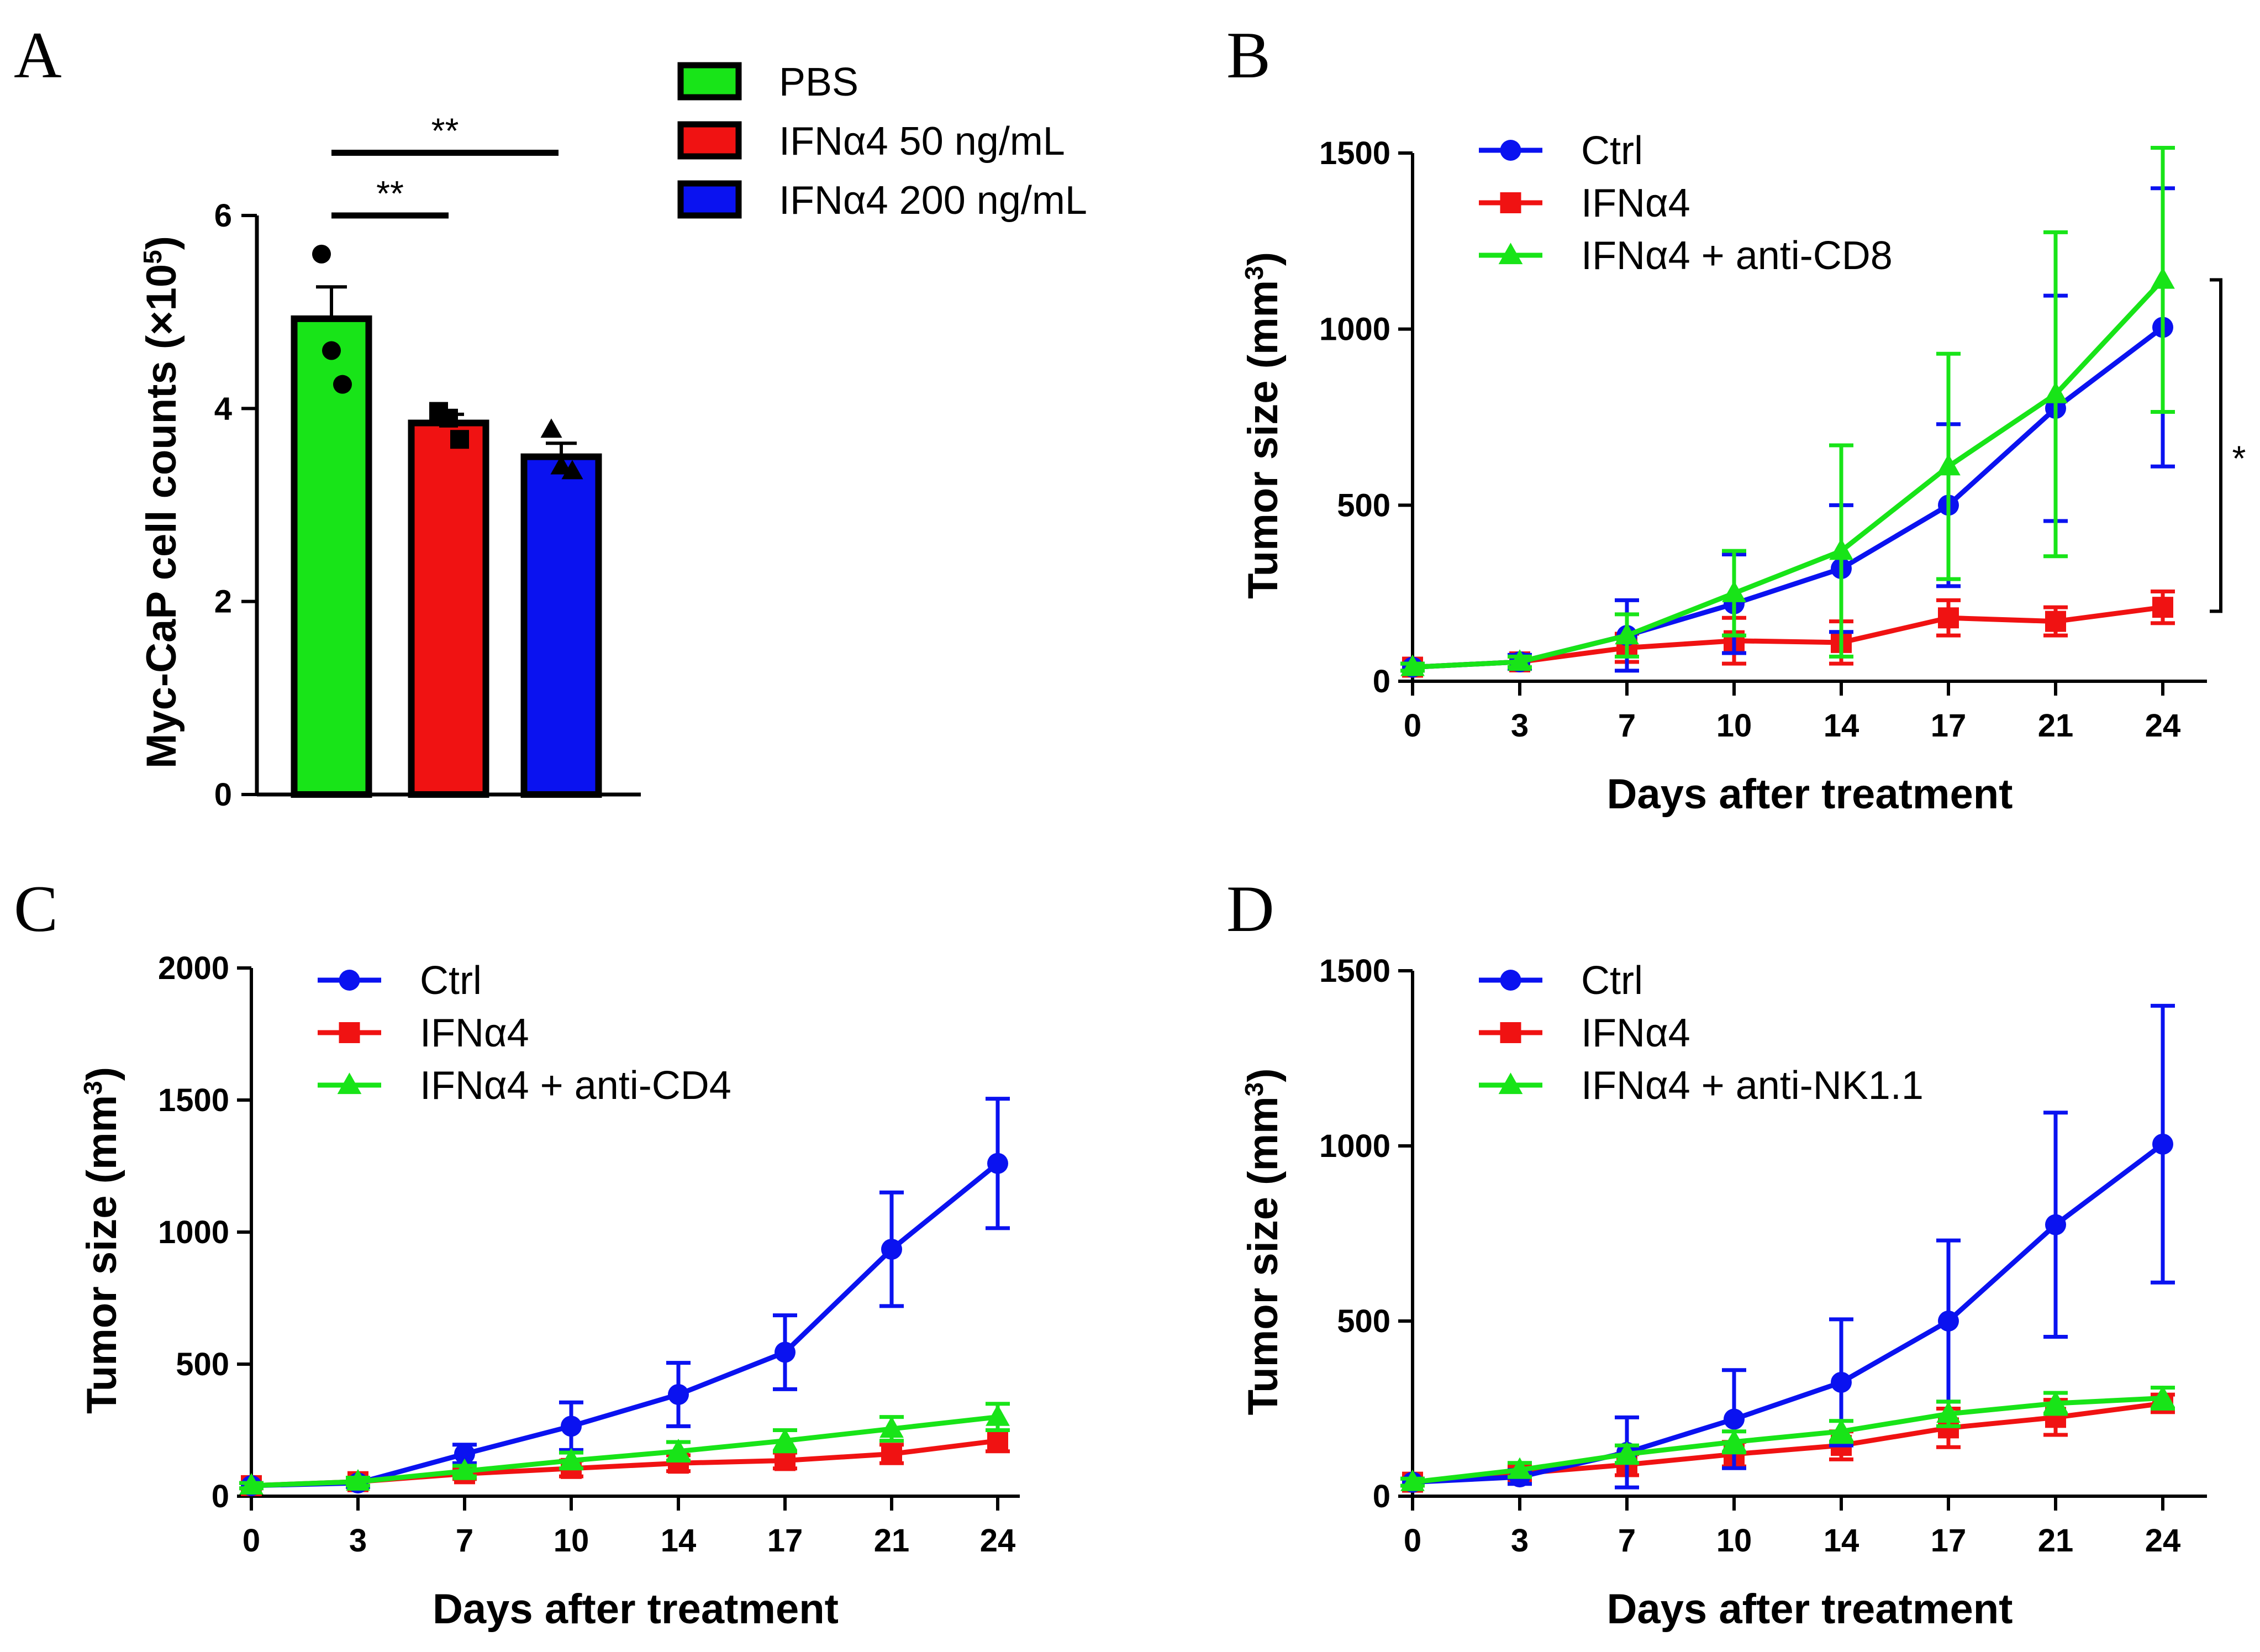 The height and width of the screenshot is (1652, 2260). I want to click on series-ifn-4-anti-cd8, so click(1787, 410).